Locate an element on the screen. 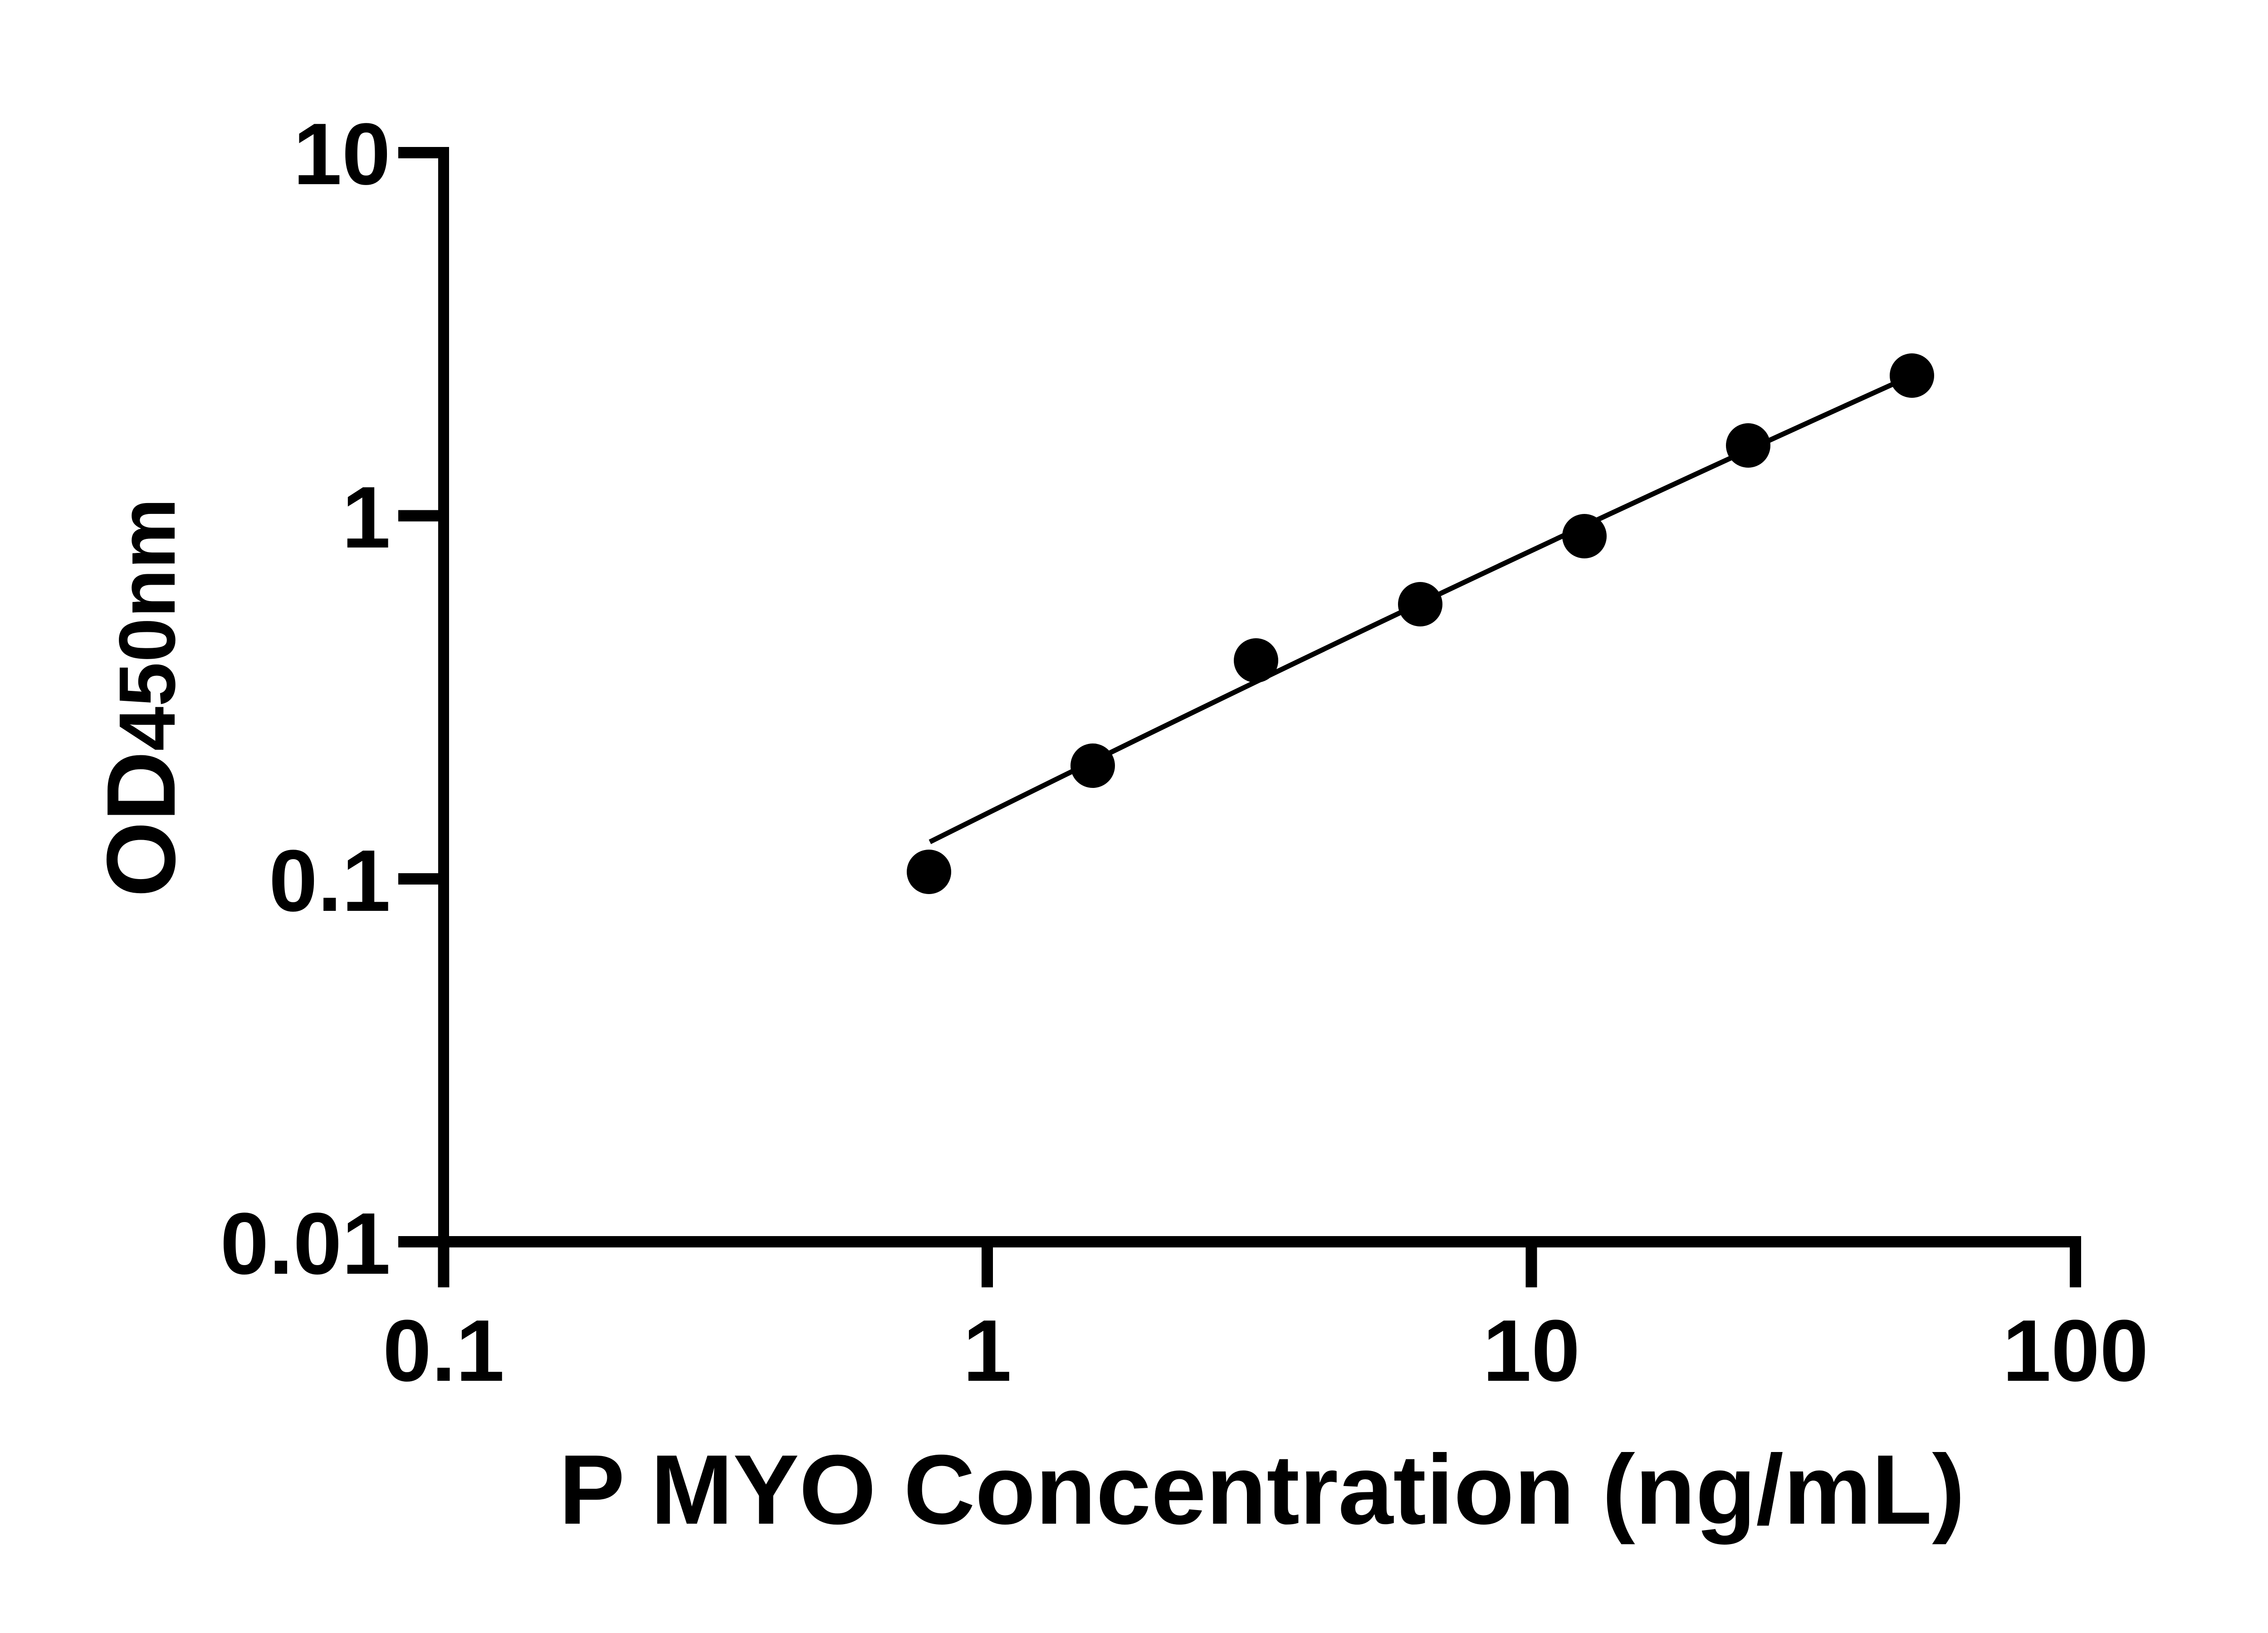 The width and height of the screenshot is (2268, 1633). svg-text: P MYO Concentration (ng/mL) is located at coordinates (1262, 1490).